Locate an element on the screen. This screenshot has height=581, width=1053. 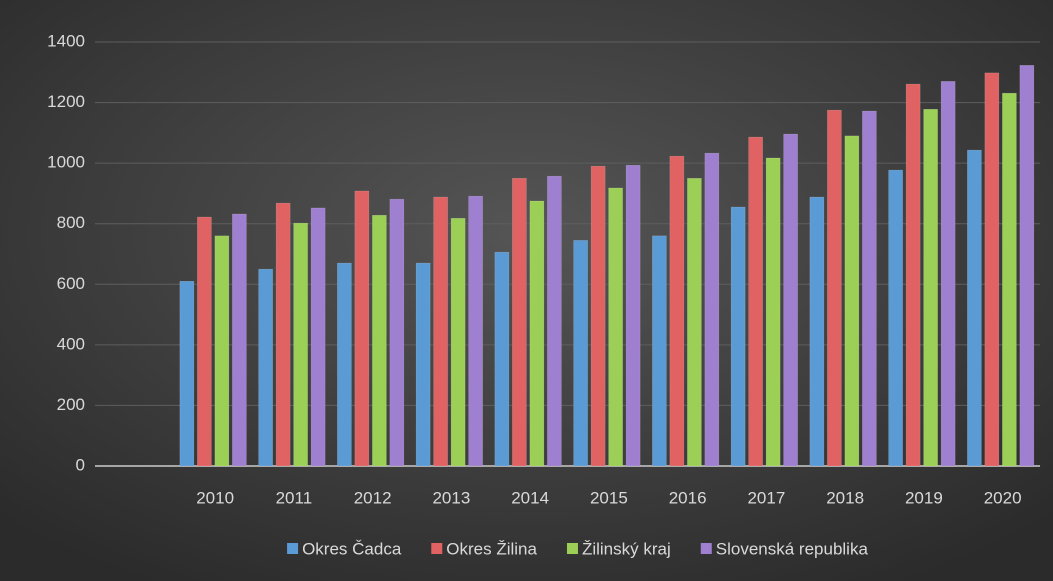
y-tick-label: 1000 is located at coordinates (66, 162).